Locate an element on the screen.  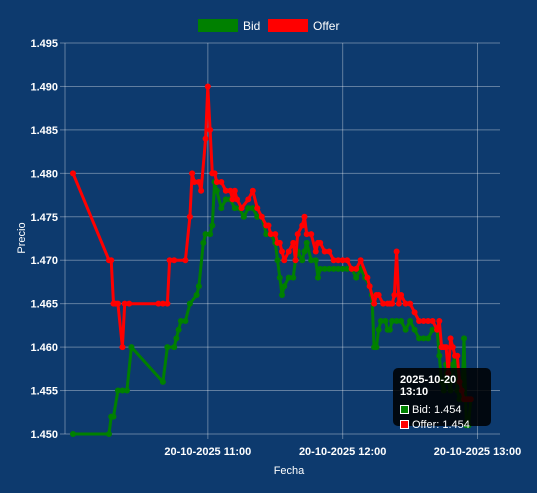
legend-label-offer: Offer is located at coordinates (326, 26).